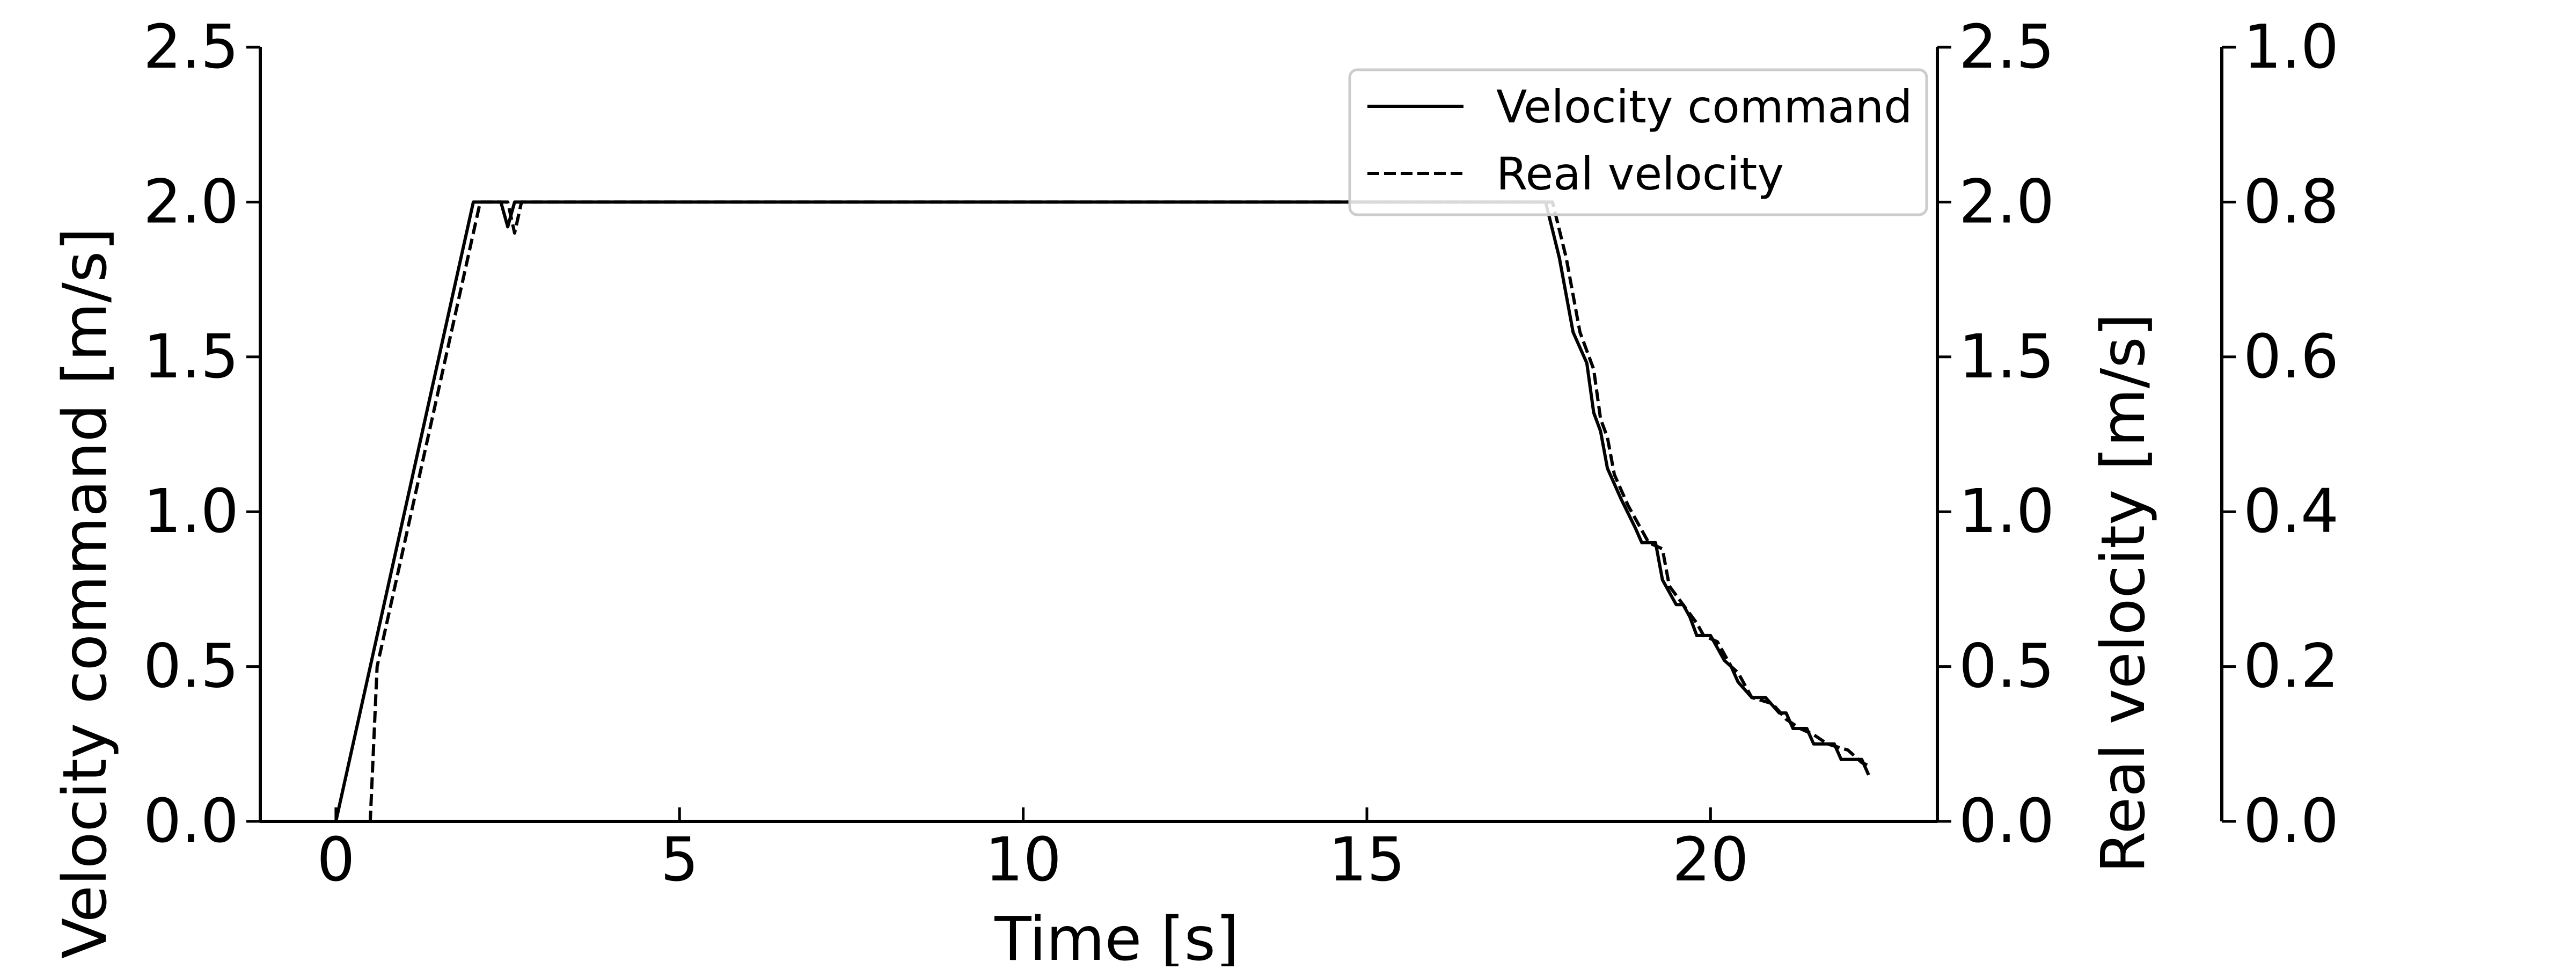 The width and height of the screenshot is (2576, 969). What do you see at coordinates (1704, 107) in the screenshot?
I see `legend-label-velocity-command: Velocity command` at bounding box center [1704, 107].